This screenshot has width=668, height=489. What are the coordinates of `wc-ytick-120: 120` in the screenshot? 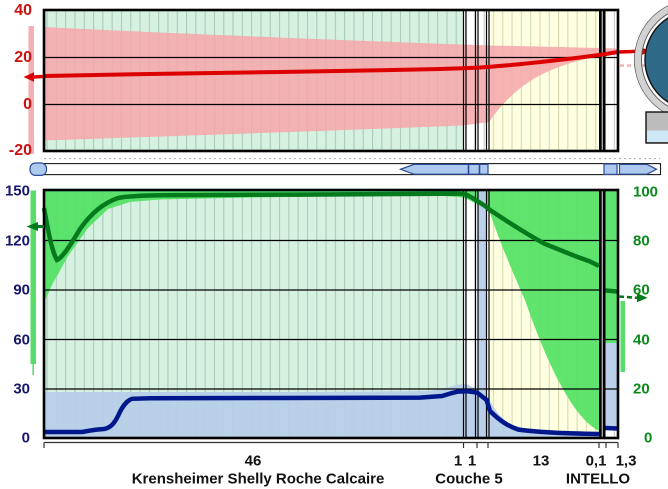 It's located at (17, 240).